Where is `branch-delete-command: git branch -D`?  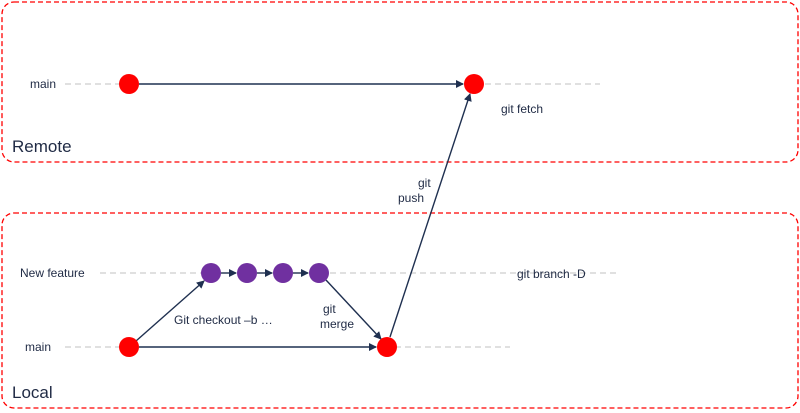
branch-delete-command: git branch -D is located at coordinates (551, 274).